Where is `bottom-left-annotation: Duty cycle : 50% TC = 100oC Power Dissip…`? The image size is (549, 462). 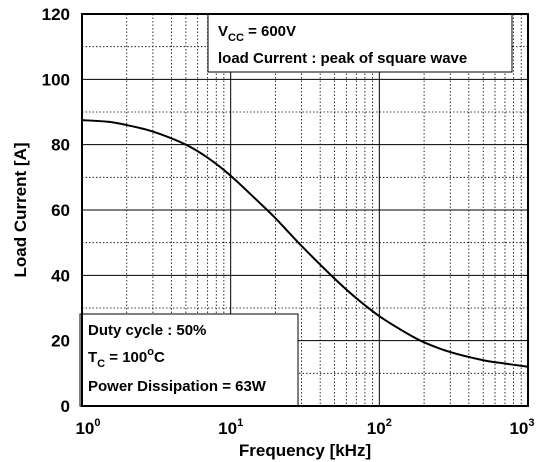
bottom-left-annotation: Duty cycle : 50% TC = 100oC Power Dissip… is located at coordinates (189, 360).